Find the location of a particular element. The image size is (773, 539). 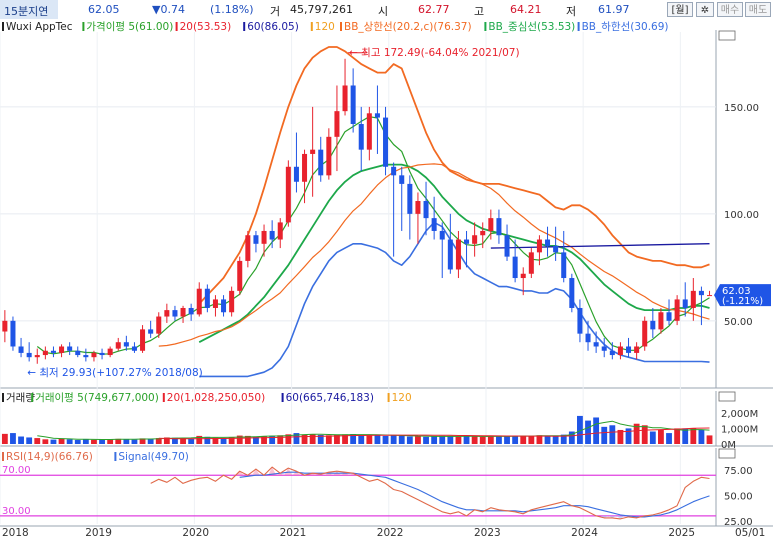

sell-button: 매도 is located at coordinates (758, 9).